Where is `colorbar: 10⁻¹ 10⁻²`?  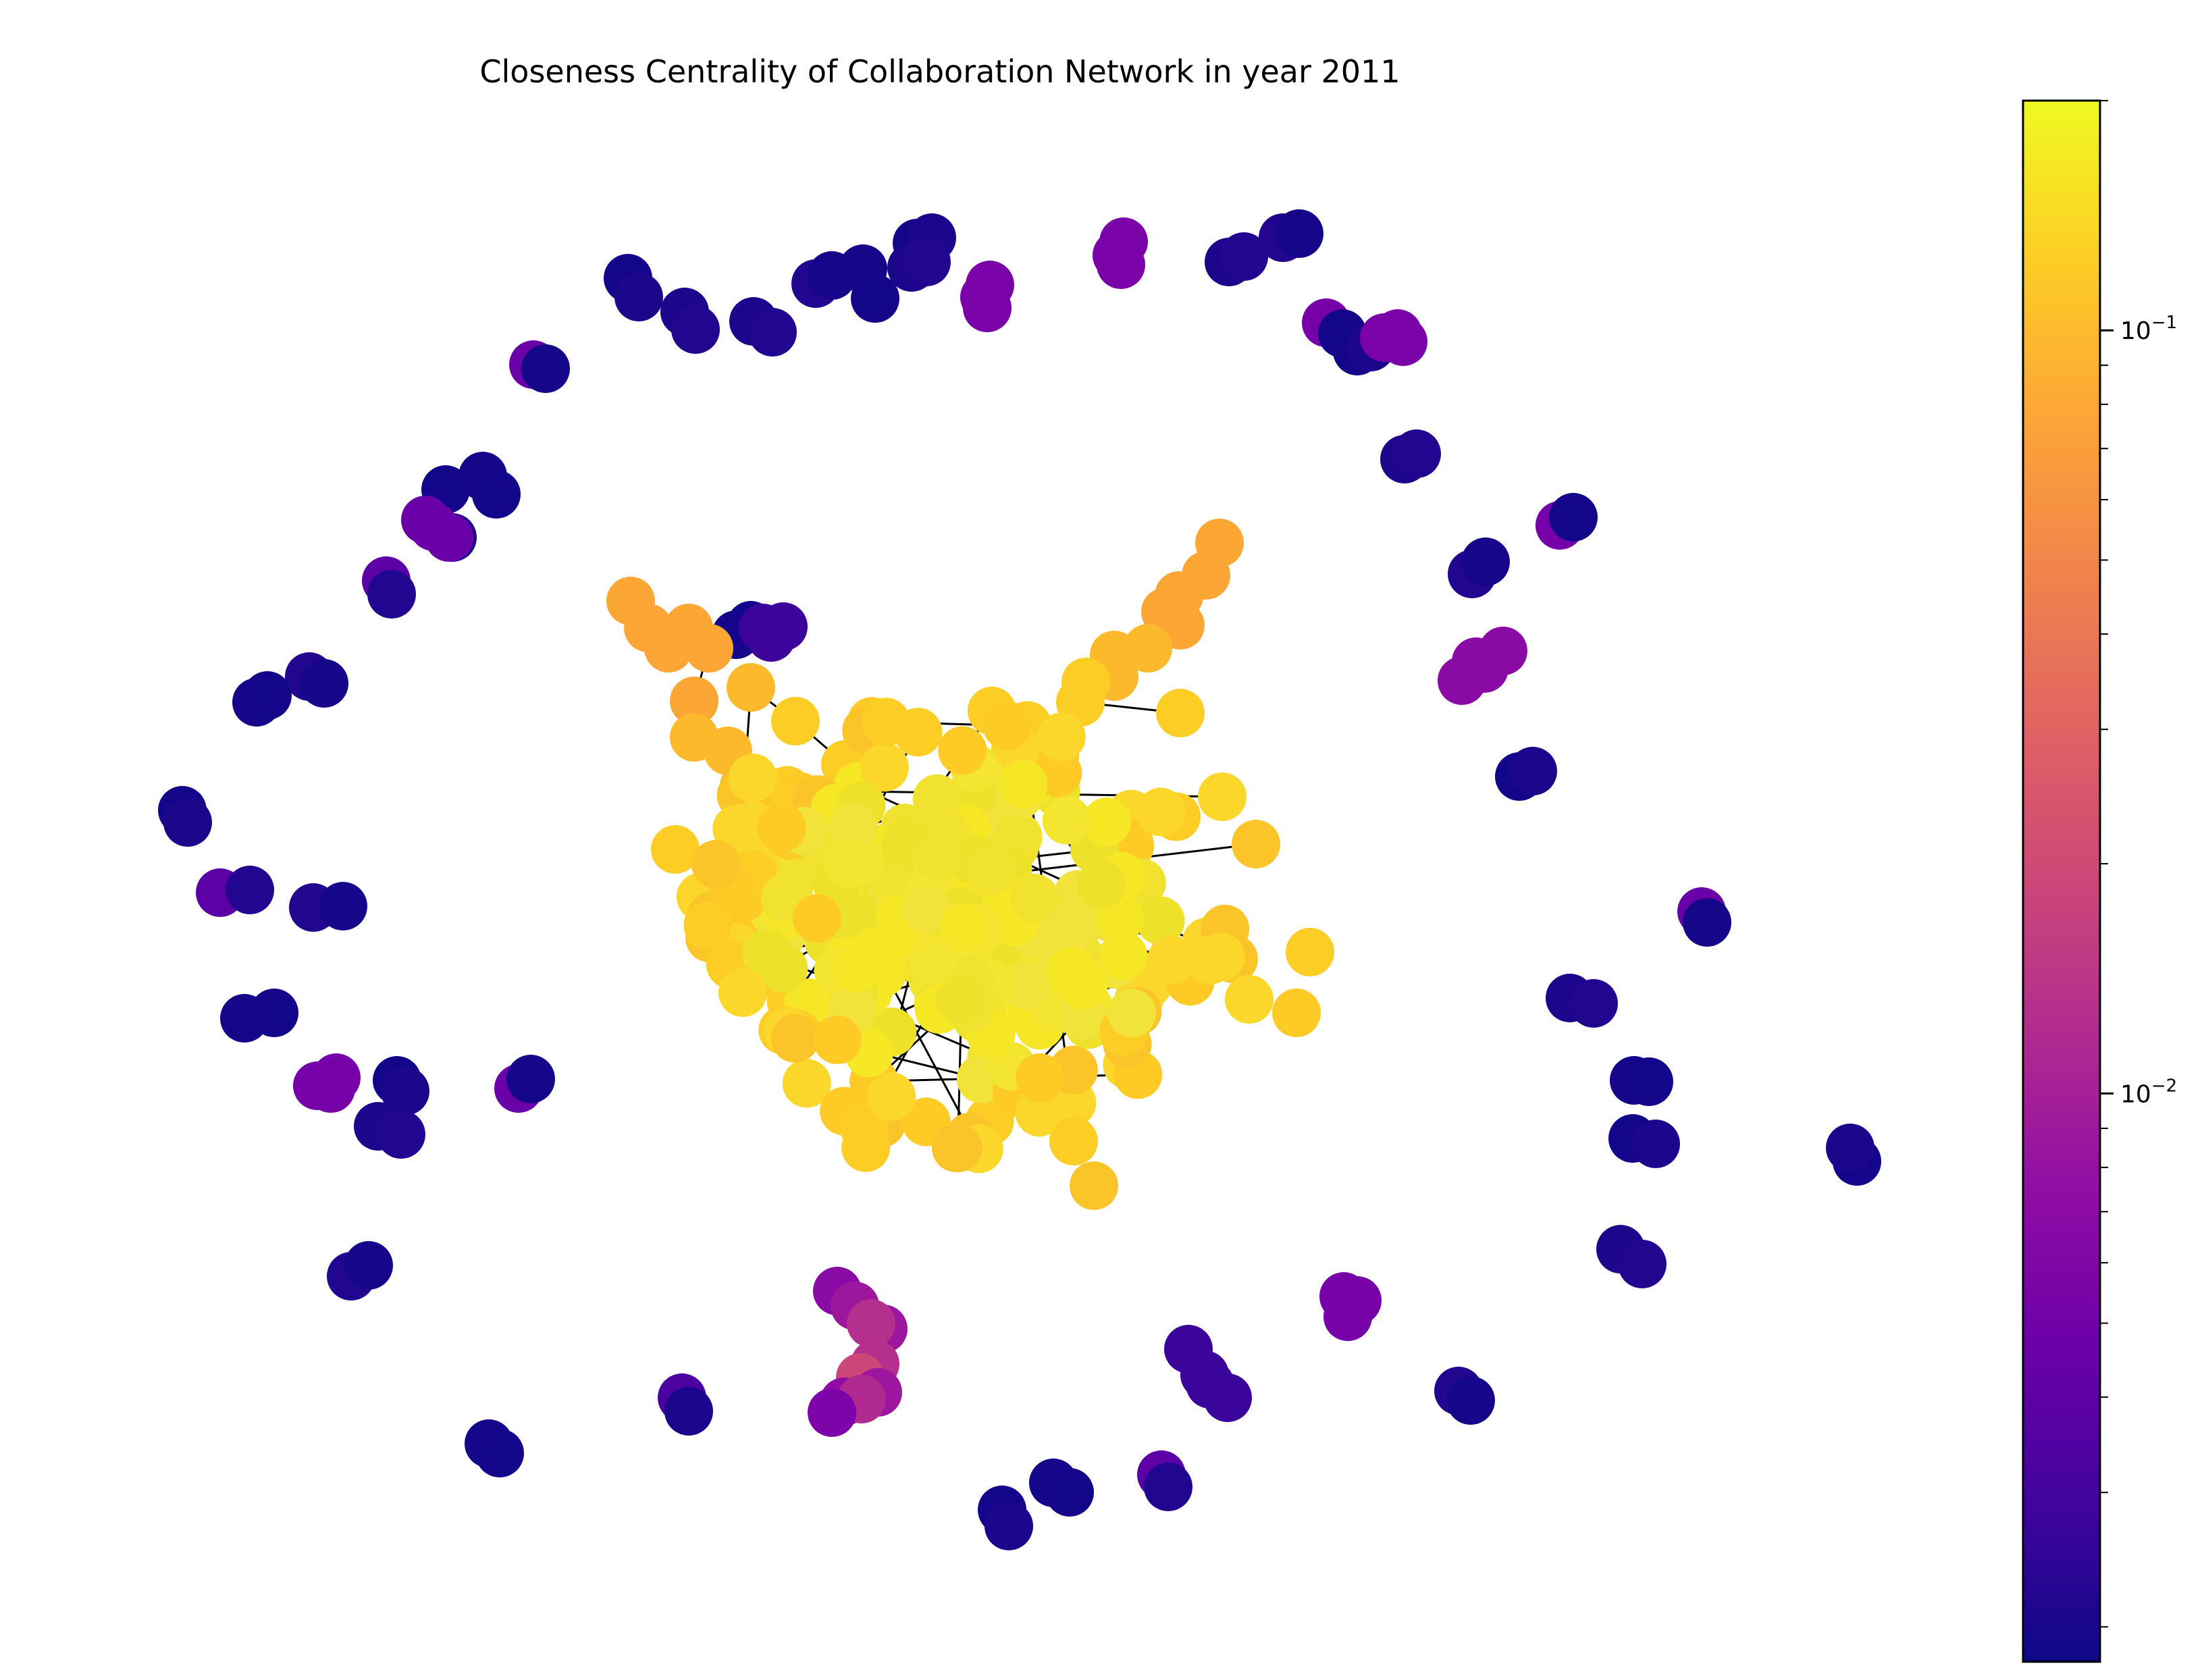
colorbar: 10⁻¹ 10⁻² is located at coordinates (2099, 881).